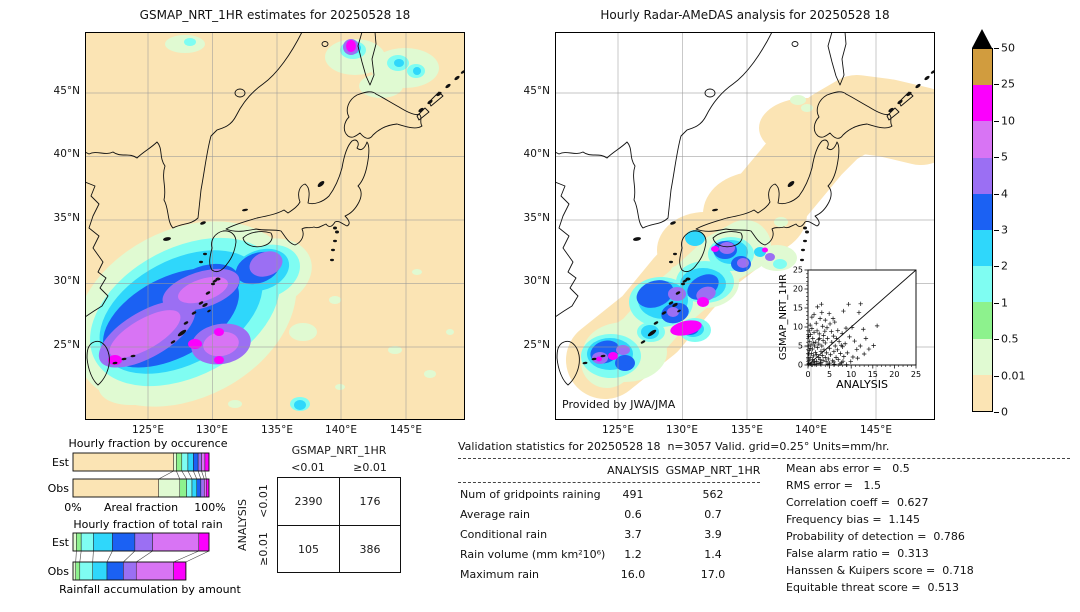 The width and height of the screenshot is (1080, 612). What do you see at coordinates (798, 308) in the screenshot?
I see `inset-y-tick-label: 15` at bounding box center [798, 308].